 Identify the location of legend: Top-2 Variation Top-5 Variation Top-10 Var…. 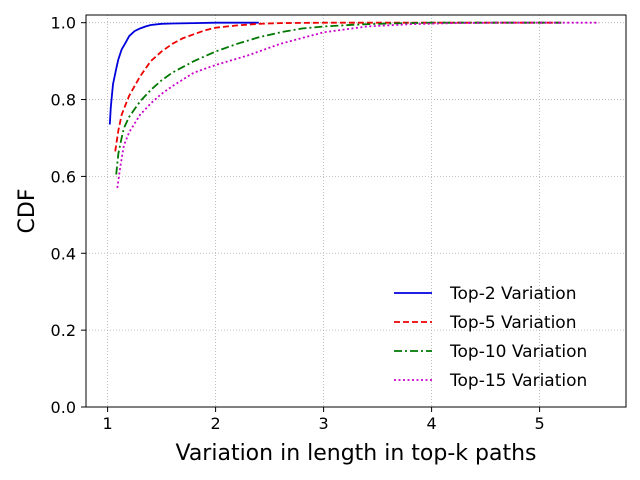
(490, 337).